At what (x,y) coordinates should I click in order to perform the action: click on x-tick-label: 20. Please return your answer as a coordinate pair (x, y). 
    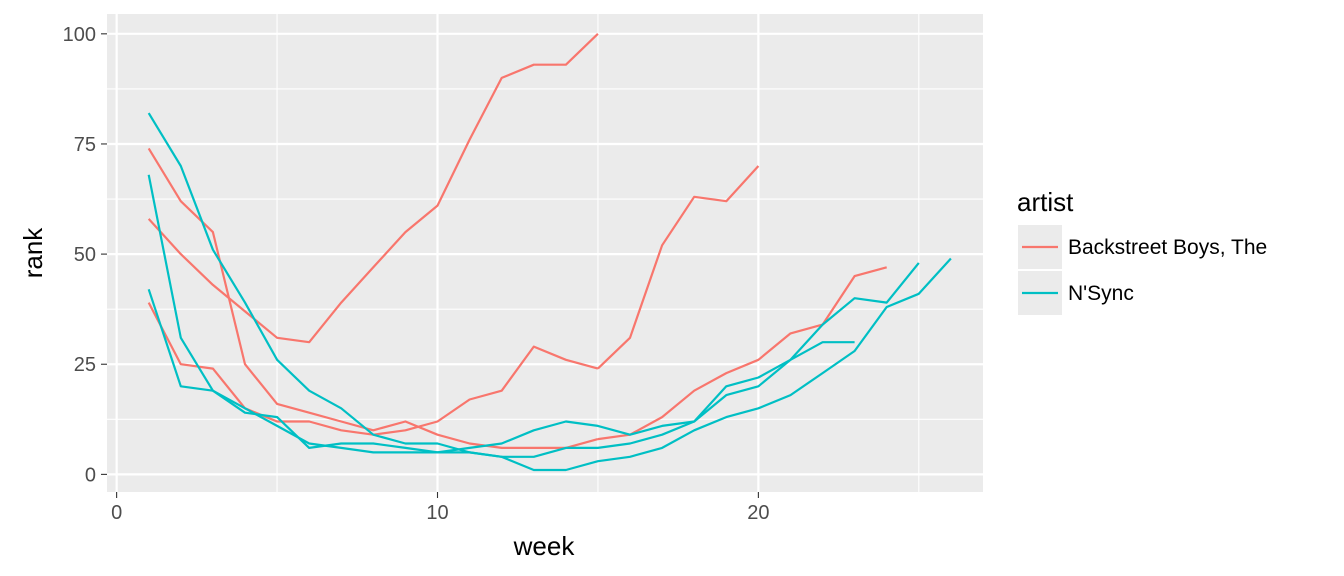
    Looking at the image, I should click on (758, 513).